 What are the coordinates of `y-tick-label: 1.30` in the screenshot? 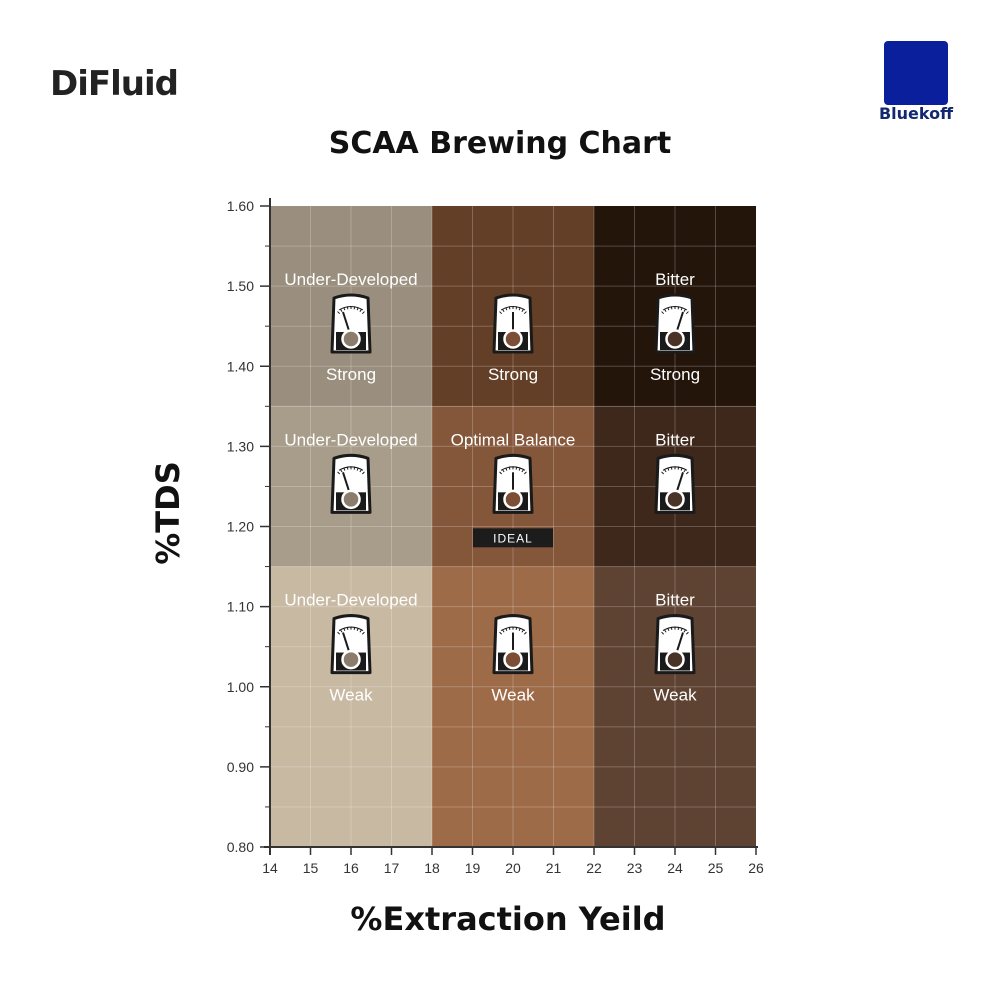 It's located at (240, 446).